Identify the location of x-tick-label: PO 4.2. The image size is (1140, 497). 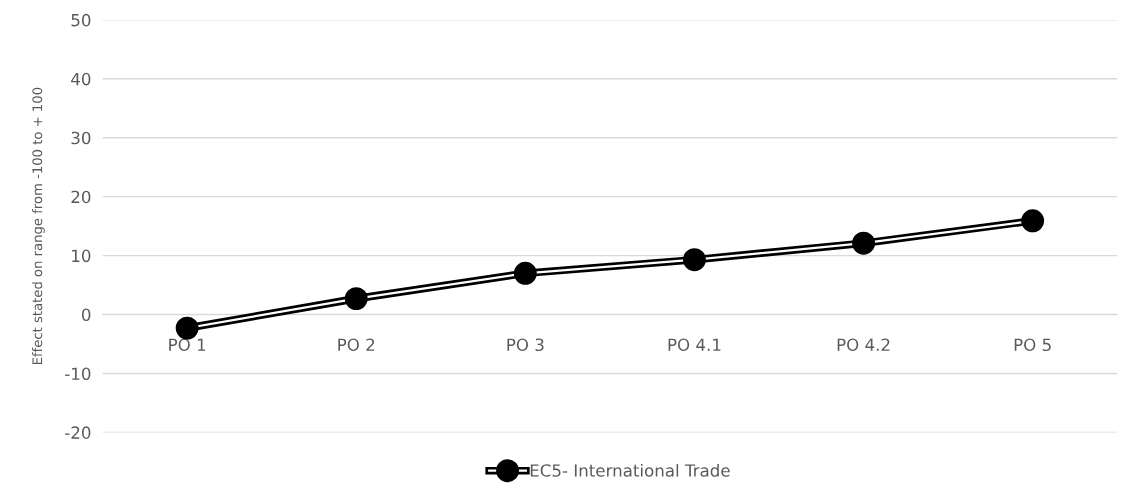
(863, 345).